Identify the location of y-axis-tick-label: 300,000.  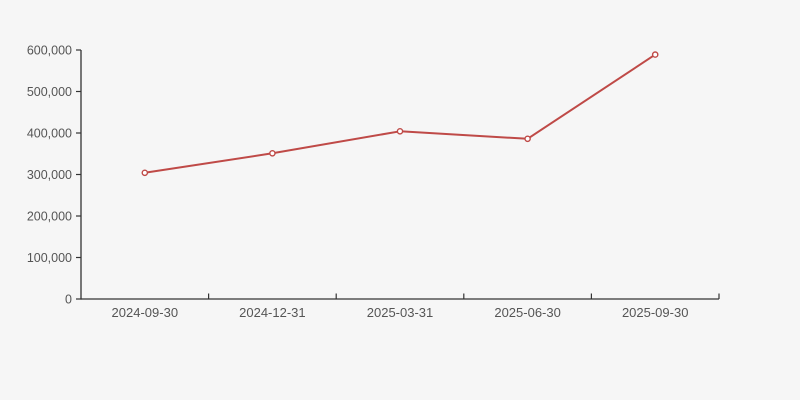
(49, 175).